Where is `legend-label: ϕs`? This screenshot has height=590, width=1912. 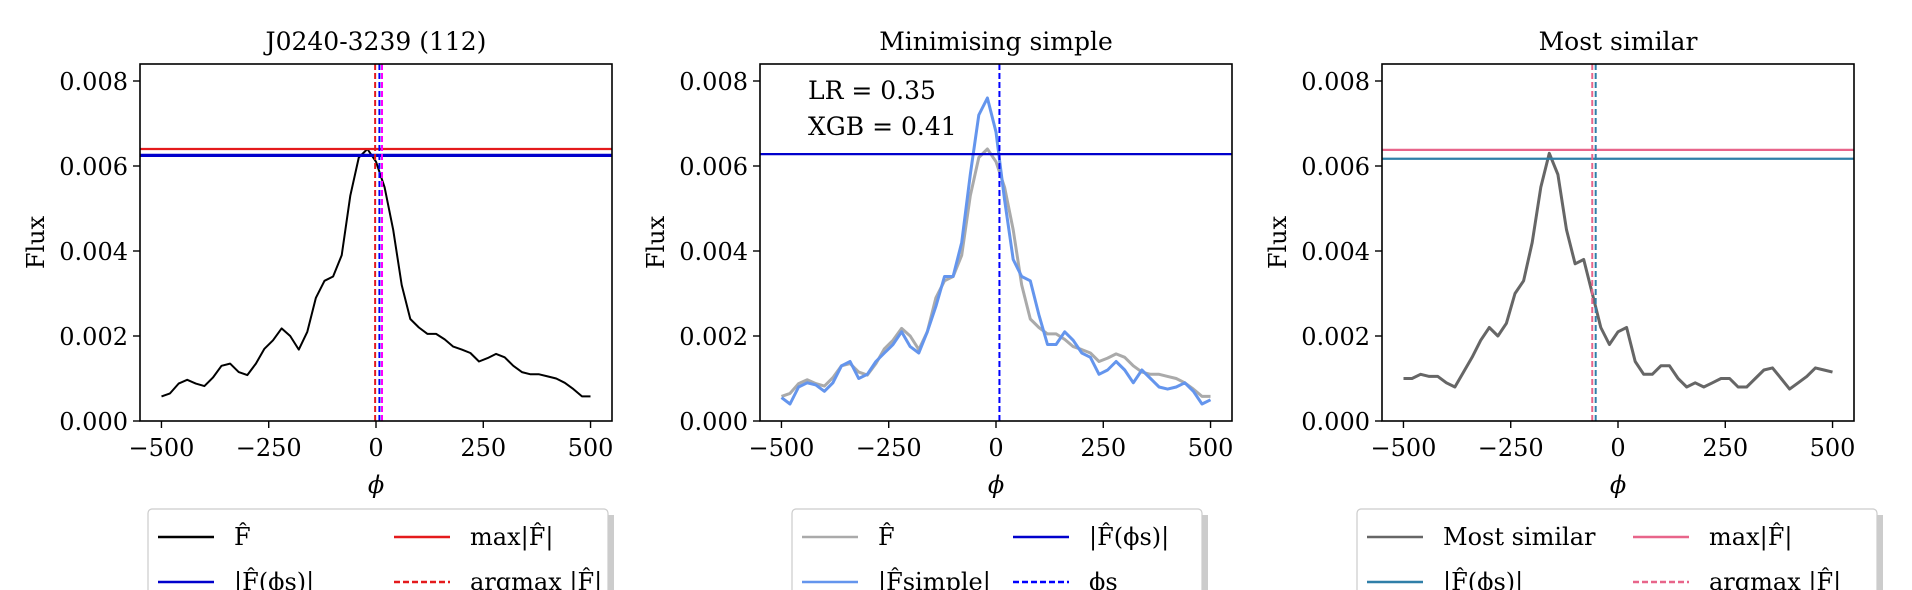 legend-label: ϕs is located at coordinates (1103, 579).